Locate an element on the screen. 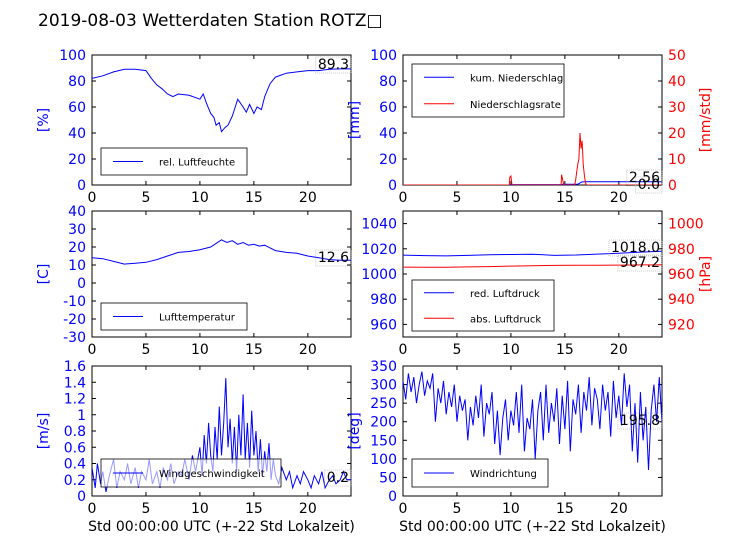 The width and height of the screenshot is (736, 552). legend-label: Niederschlagsrate is located at coordinates (515, 105).